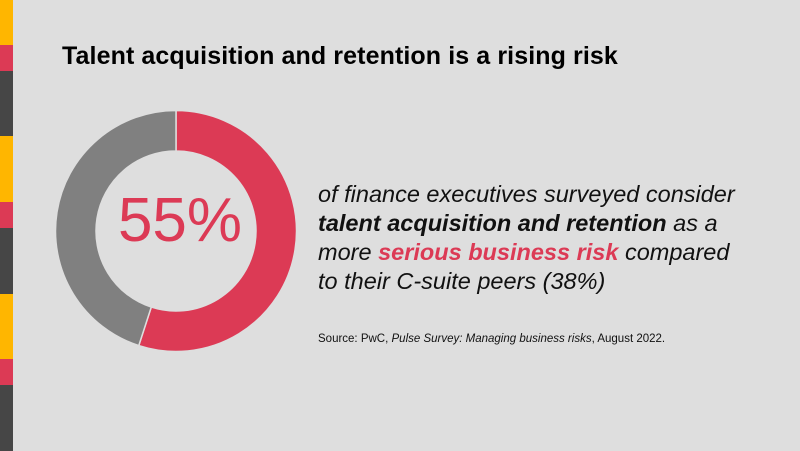  I want to click on statement-bold: talent acquisition and retention, so click(492, 223).